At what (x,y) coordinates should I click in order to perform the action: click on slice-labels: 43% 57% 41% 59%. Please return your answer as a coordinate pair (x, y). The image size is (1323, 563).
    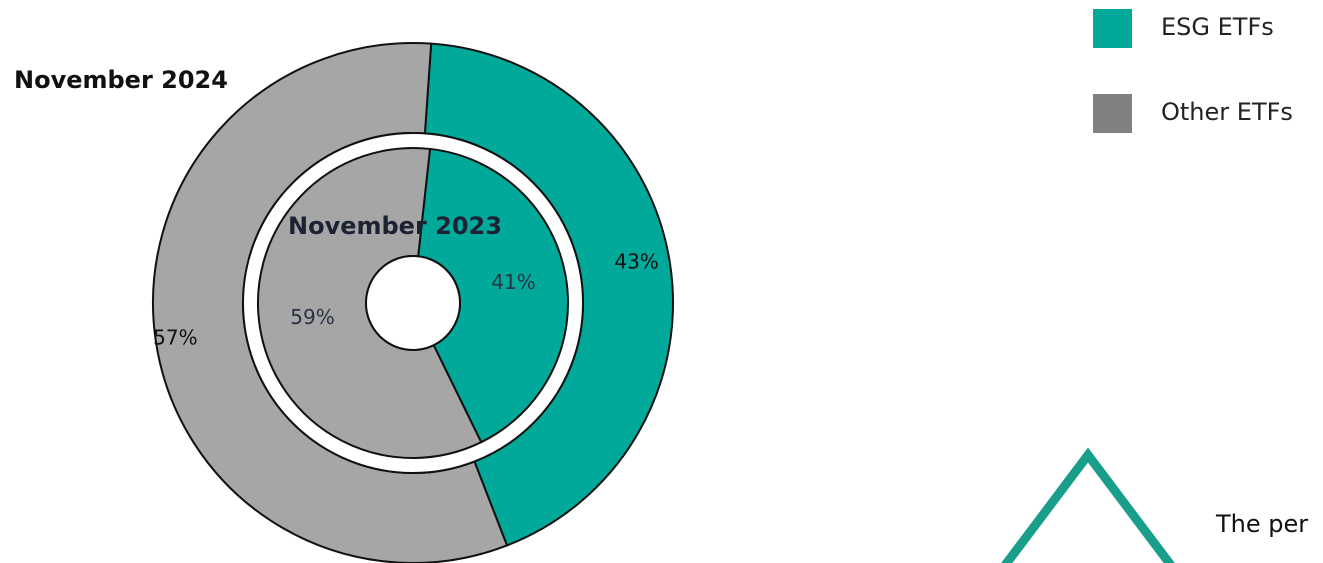
    Looking at the image, I should click on (406, 300).